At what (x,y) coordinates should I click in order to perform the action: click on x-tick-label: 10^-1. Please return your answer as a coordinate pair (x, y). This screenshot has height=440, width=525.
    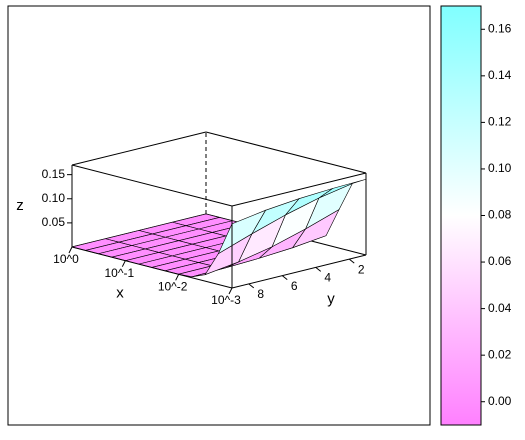
    Looking at the image, I should click on (120, 273).